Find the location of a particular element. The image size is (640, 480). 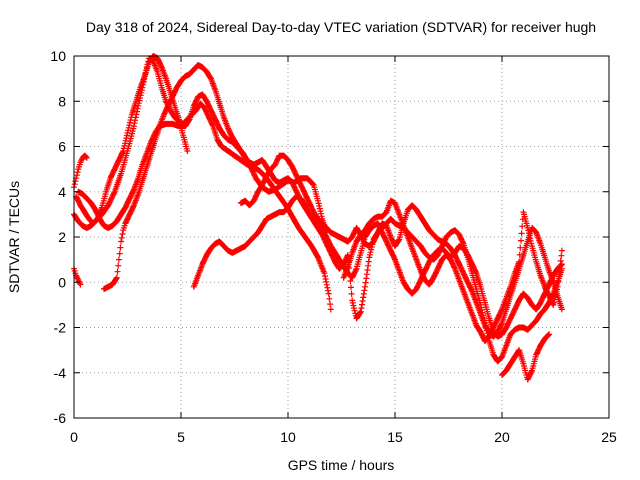

x-tick-label: 5 is located at coordinates (181, 437).